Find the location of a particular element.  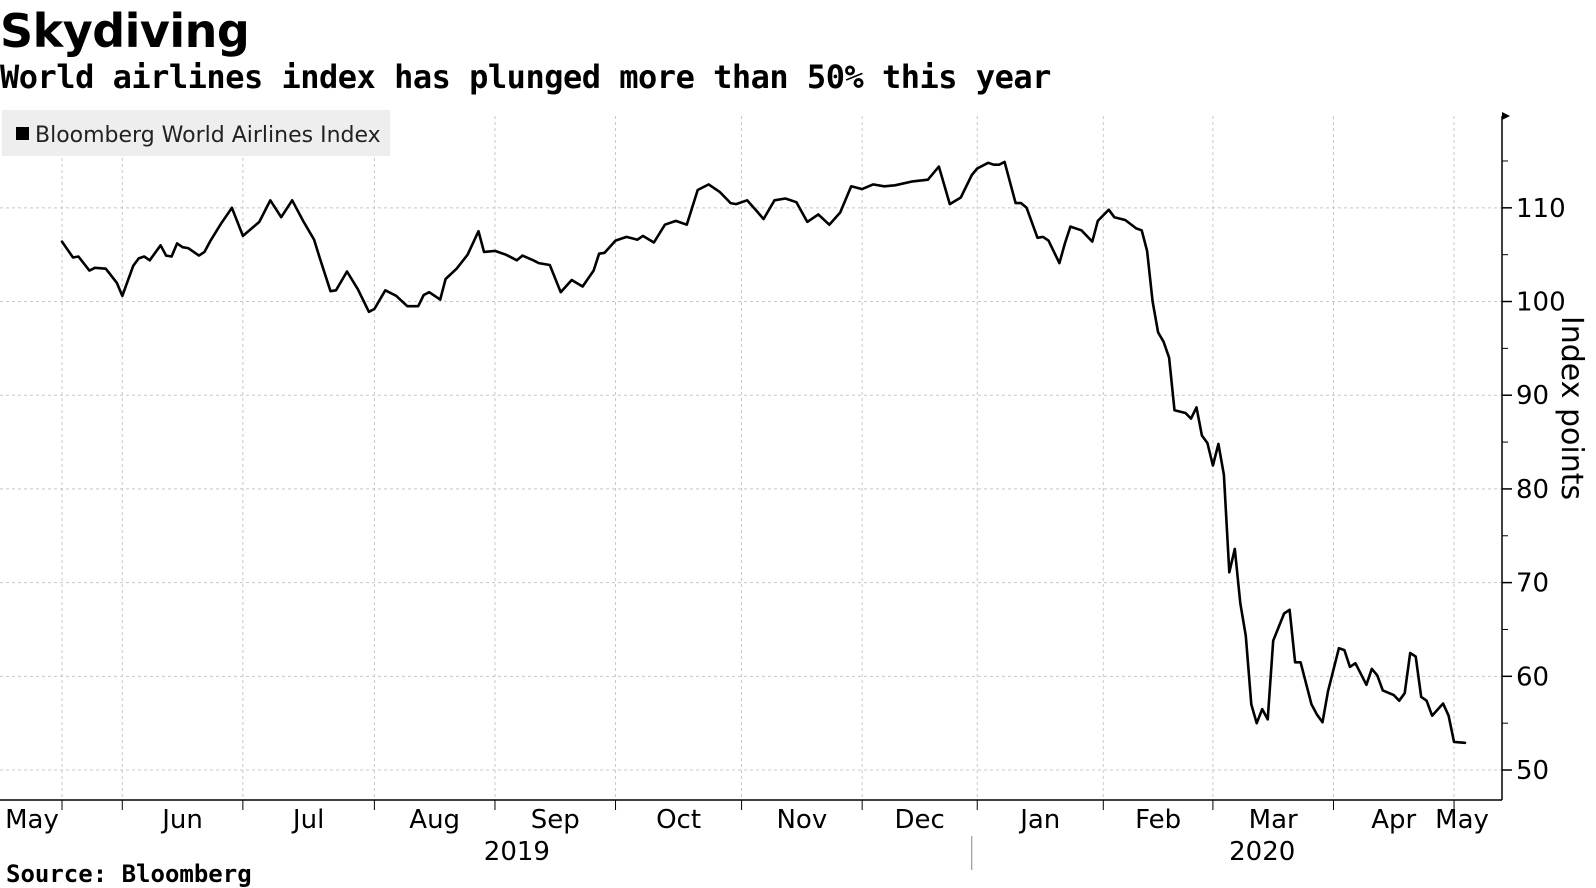

y-axis-label: Index points is located at coordinates (1571, 408).